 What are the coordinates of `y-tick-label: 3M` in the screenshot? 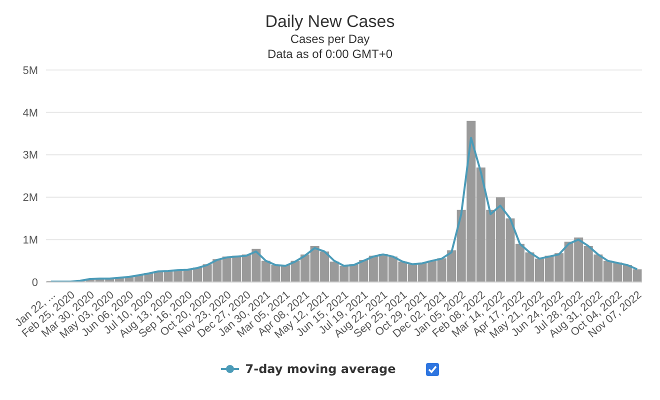 It's located at (30, 156).